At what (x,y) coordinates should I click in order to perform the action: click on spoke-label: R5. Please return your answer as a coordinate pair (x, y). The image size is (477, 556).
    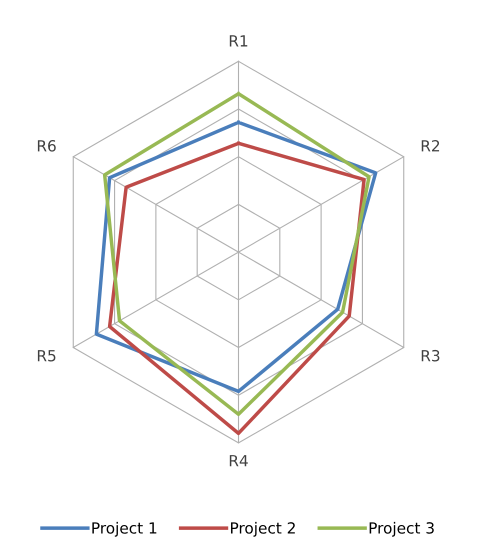
    Looking at the image, I should click on (47, 356).